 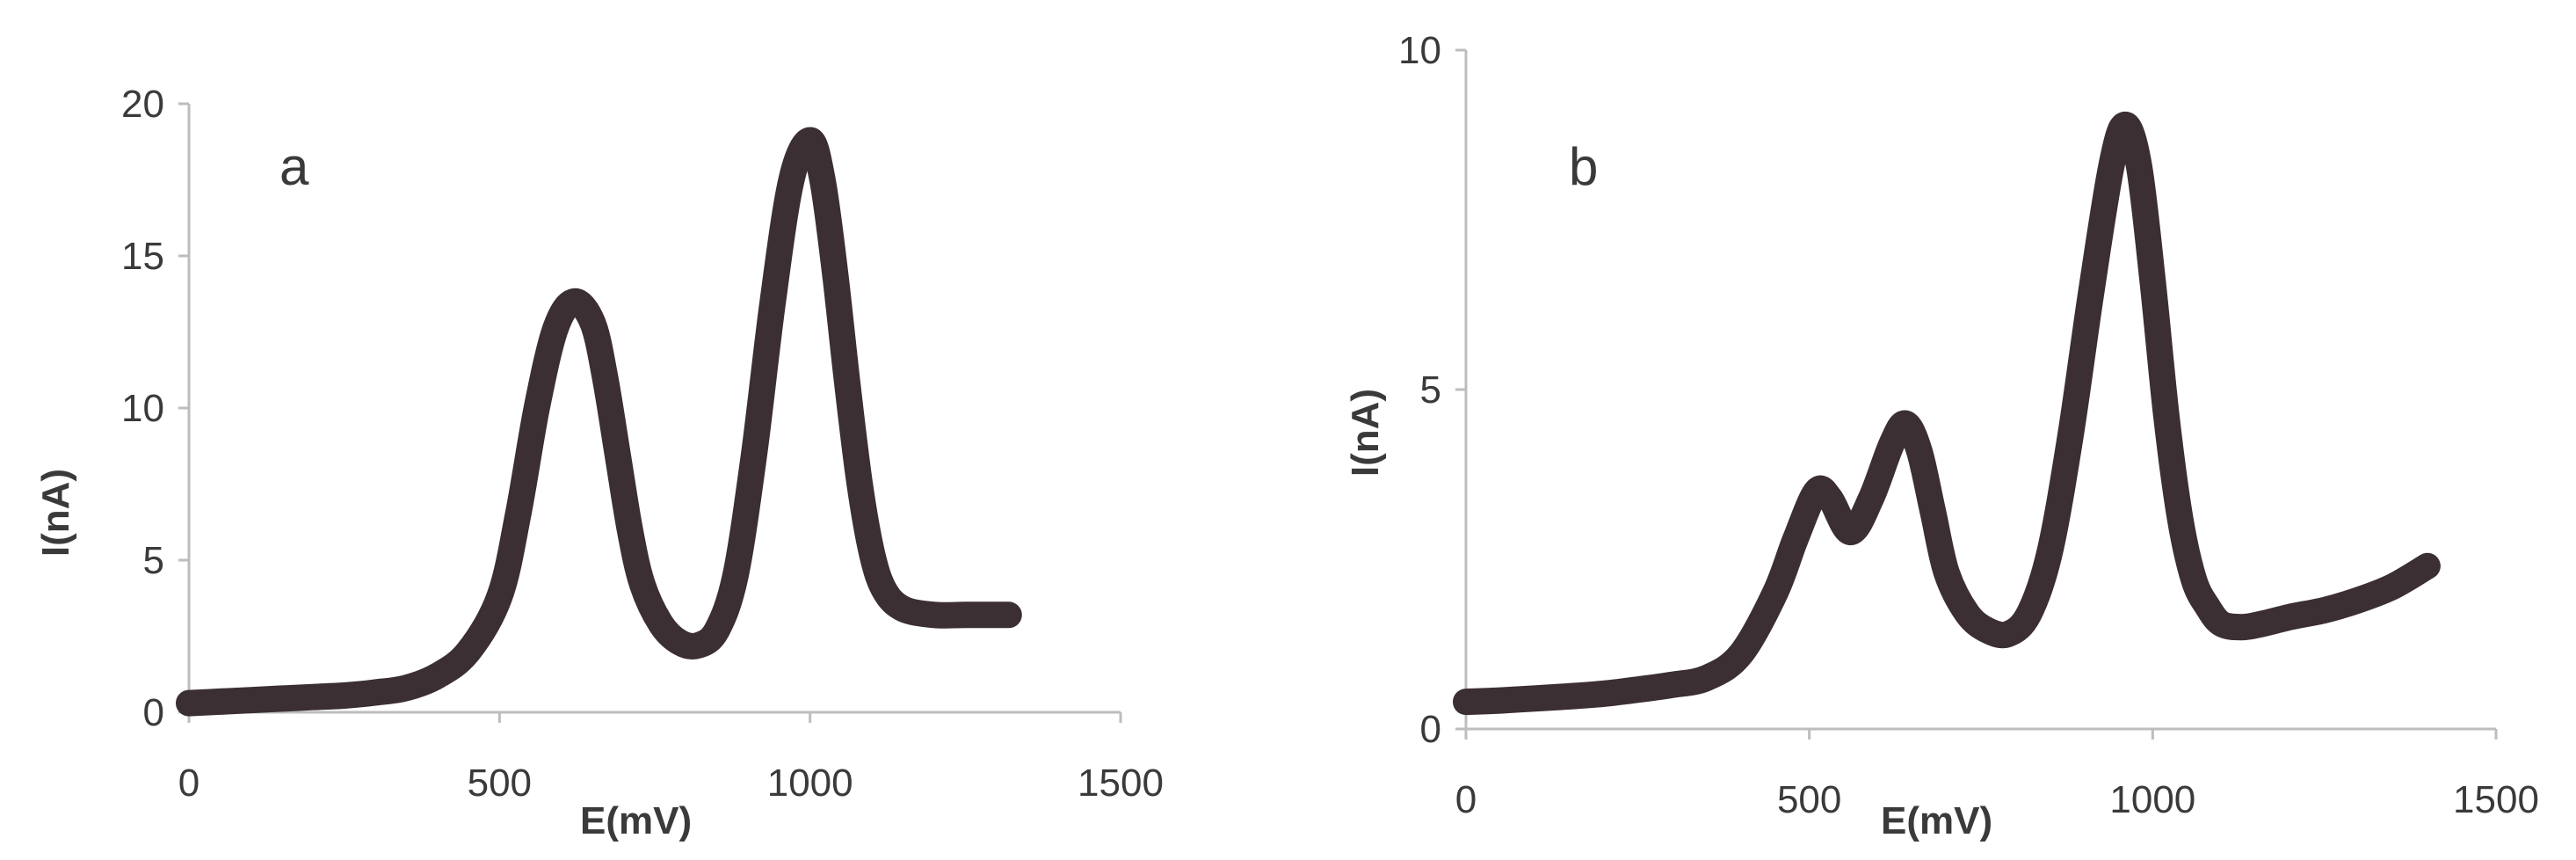 What do you see at coordinates (1466, 799) in the screenshot?
I see `panel-b-x-tick-label: 0` at bounding box center [1466, 799].